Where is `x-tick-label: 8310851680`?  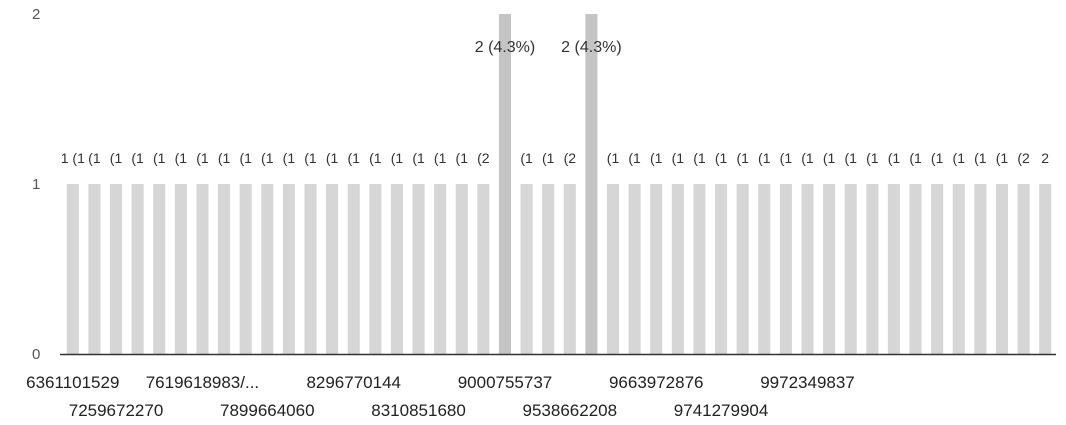
x-tick-label: 8310851680 is located at coordinates (418, 410).